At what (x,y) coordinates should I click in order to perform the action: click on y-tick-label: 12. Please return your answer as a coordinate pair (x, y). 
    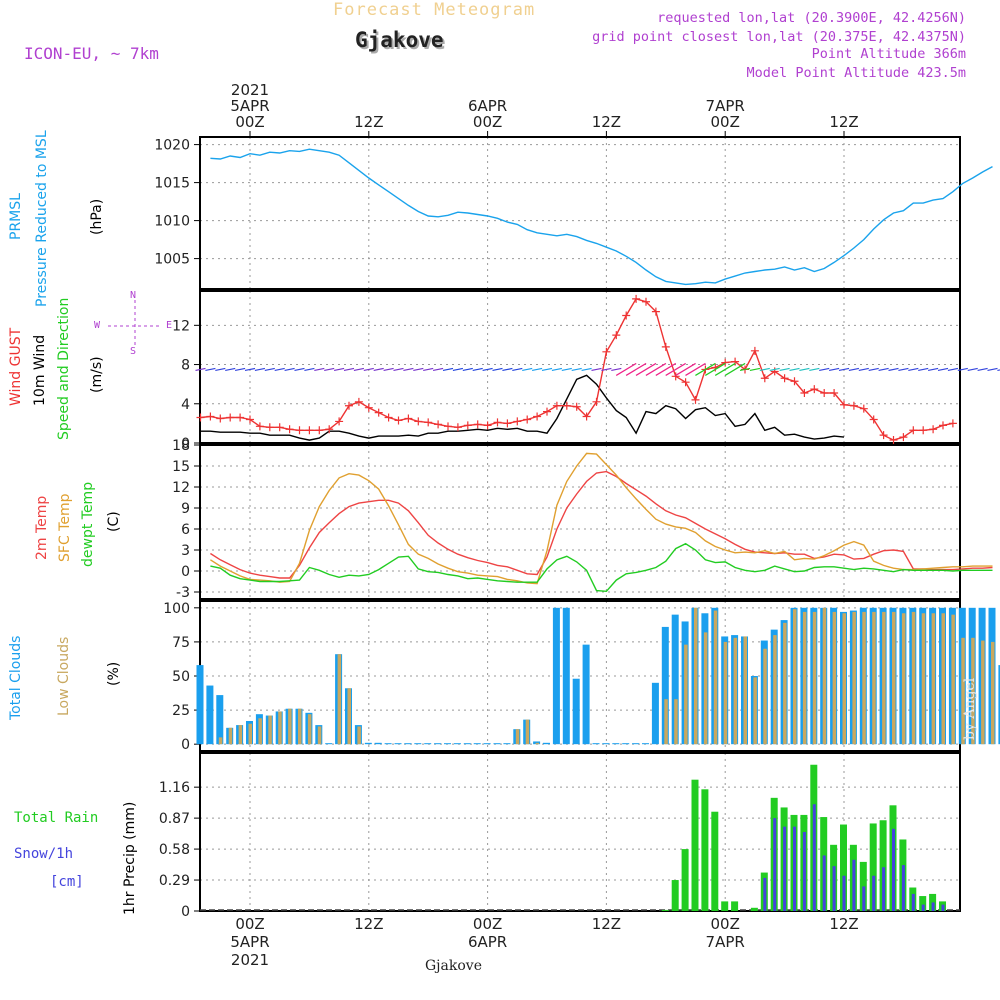
    Looking at the image, I should click on (181, 488).